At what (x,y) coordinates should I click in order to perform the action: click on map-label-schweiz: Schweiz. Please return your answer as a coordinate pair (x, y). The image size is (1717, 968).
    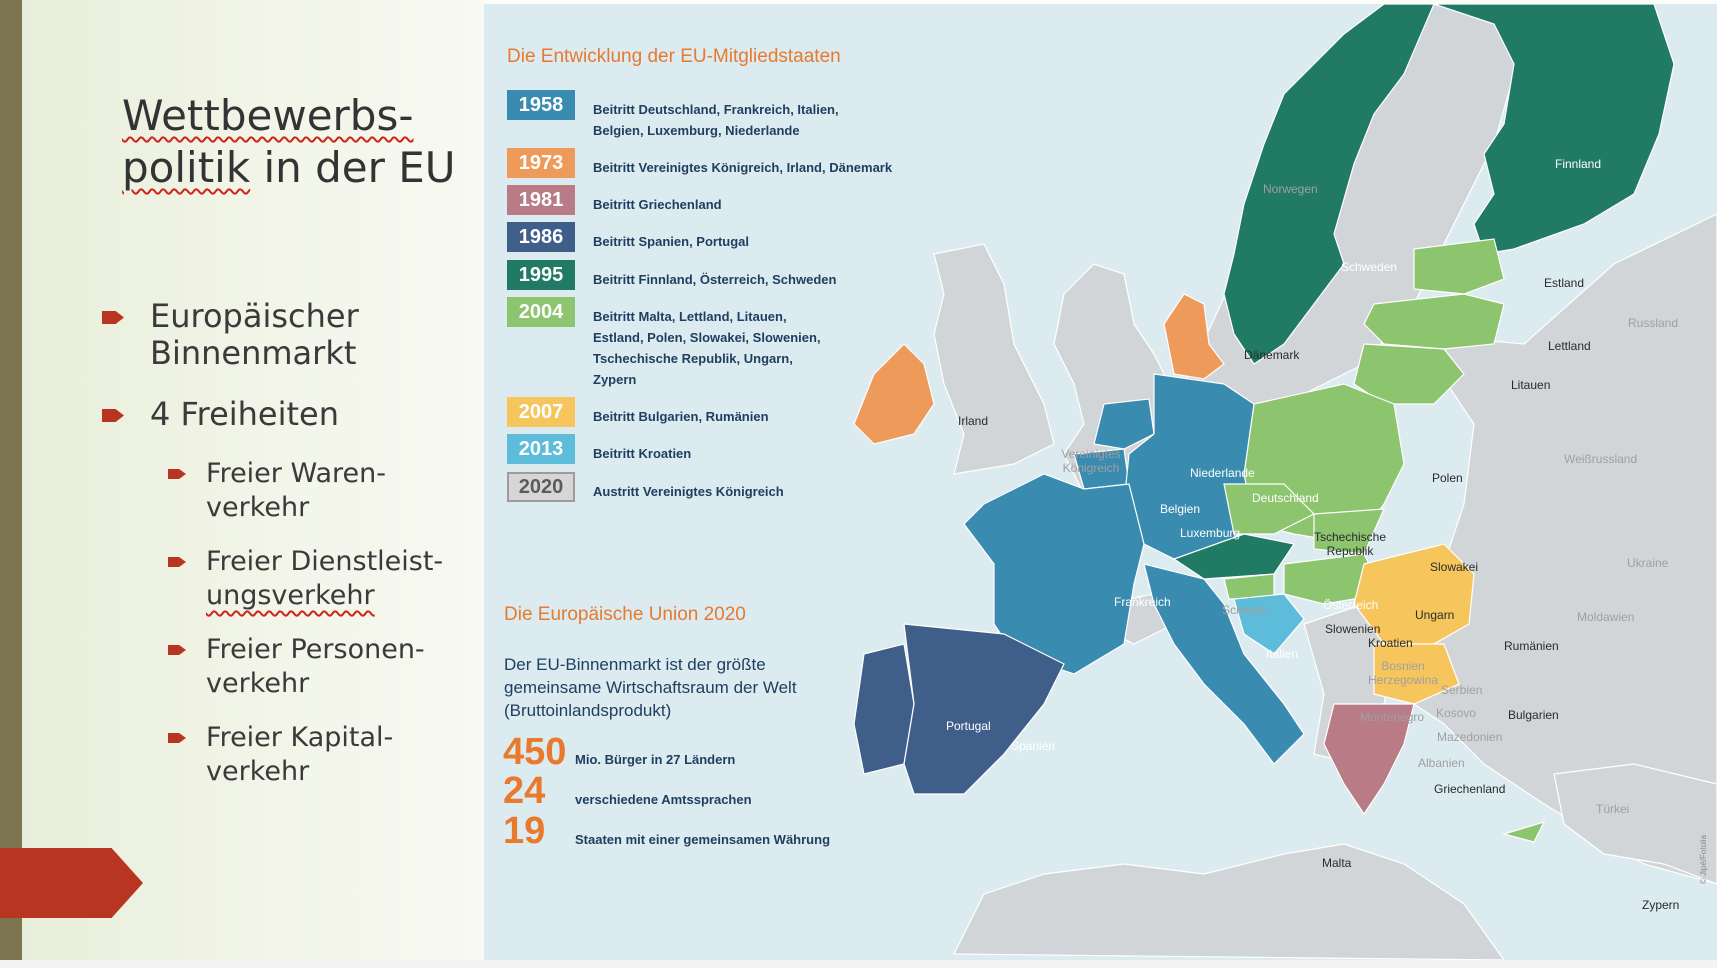
    Looking at the image, I should click on (1244, 610).